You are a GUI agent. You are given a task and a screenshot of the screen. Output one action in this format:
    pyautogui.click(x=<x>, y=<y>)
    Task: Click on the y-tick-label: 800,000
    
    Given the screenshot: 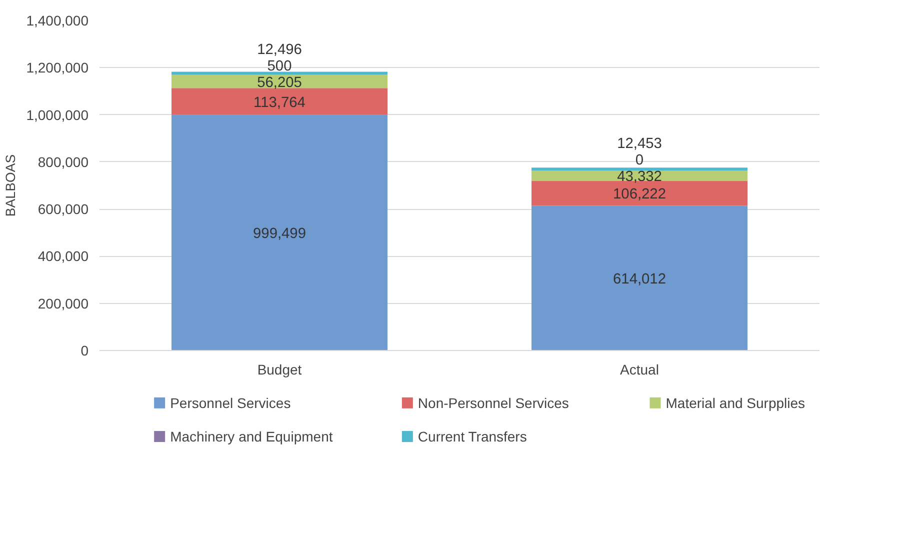 What is the action you would take?
    pyautogui.click(x=63, y=162)
    